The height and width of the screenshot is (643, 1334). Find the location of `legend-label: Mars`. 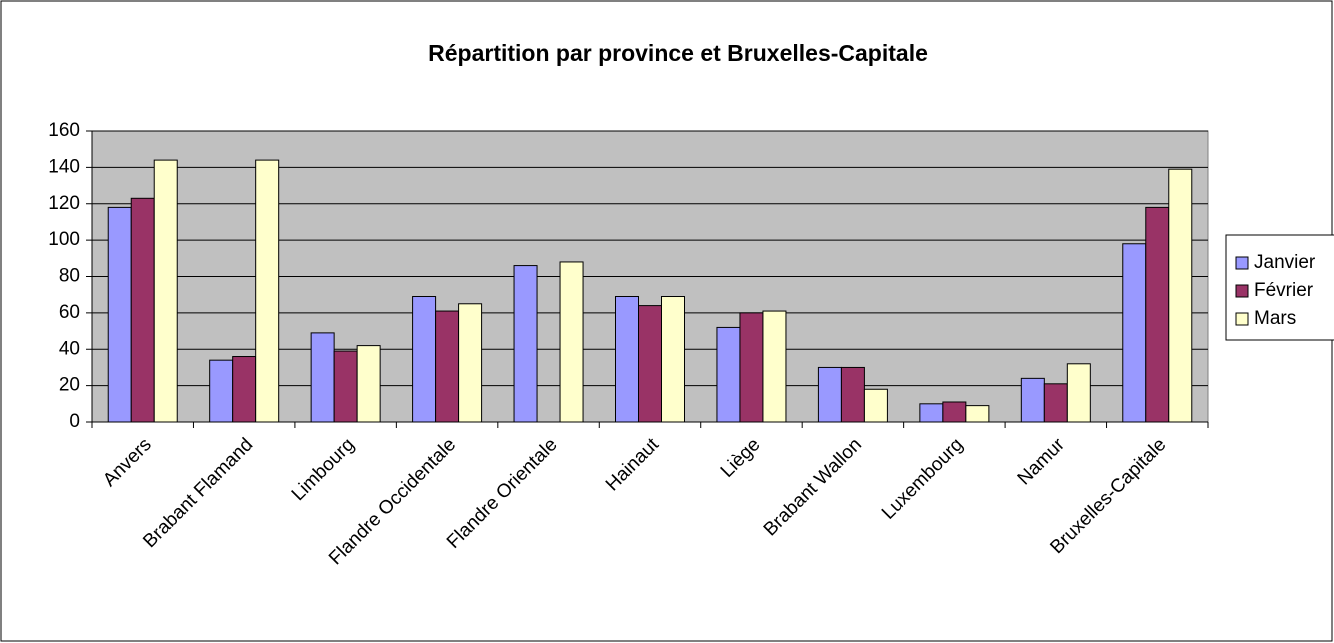

legend-label: Mars is located at coordinates (1275, 318).